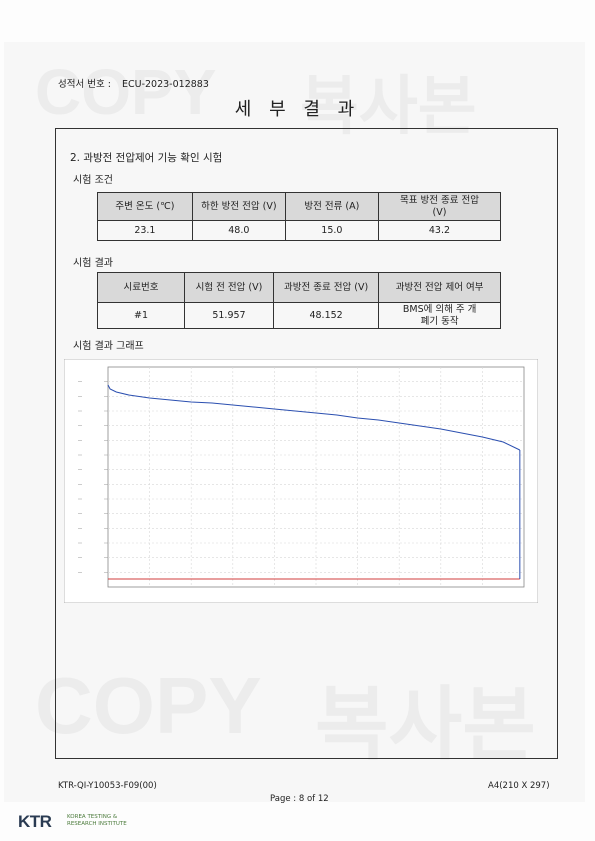  Describe the element at coordinates (326, 287) in the screenshot. I see `results-header-cell: 과방전 종료 전압 (V)` at that location.